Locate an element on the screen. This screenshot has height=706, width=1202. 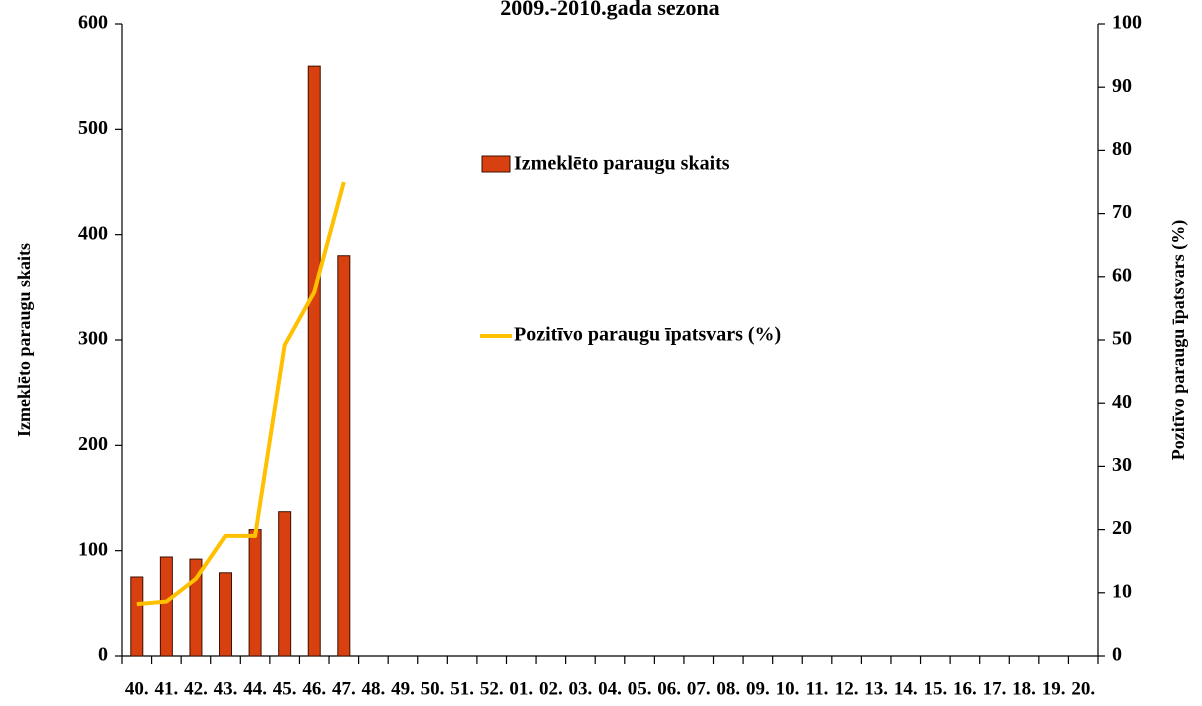
x-tick-label: 07. is located at coordinates (699, 688).